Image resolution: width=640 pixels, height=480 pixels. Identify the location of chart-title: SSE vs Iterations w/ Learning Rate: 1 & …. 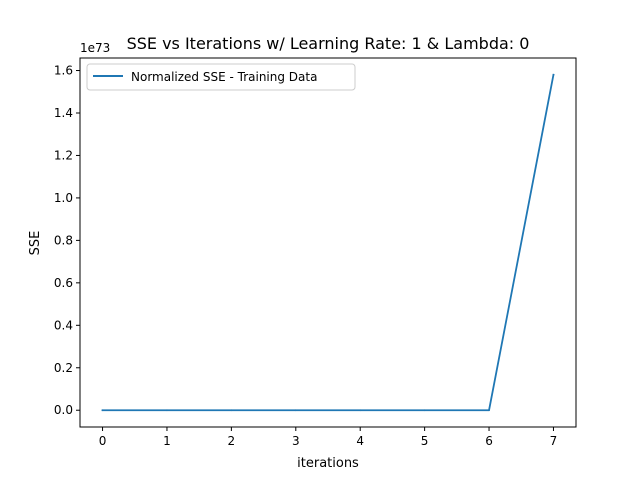
(328, 43).